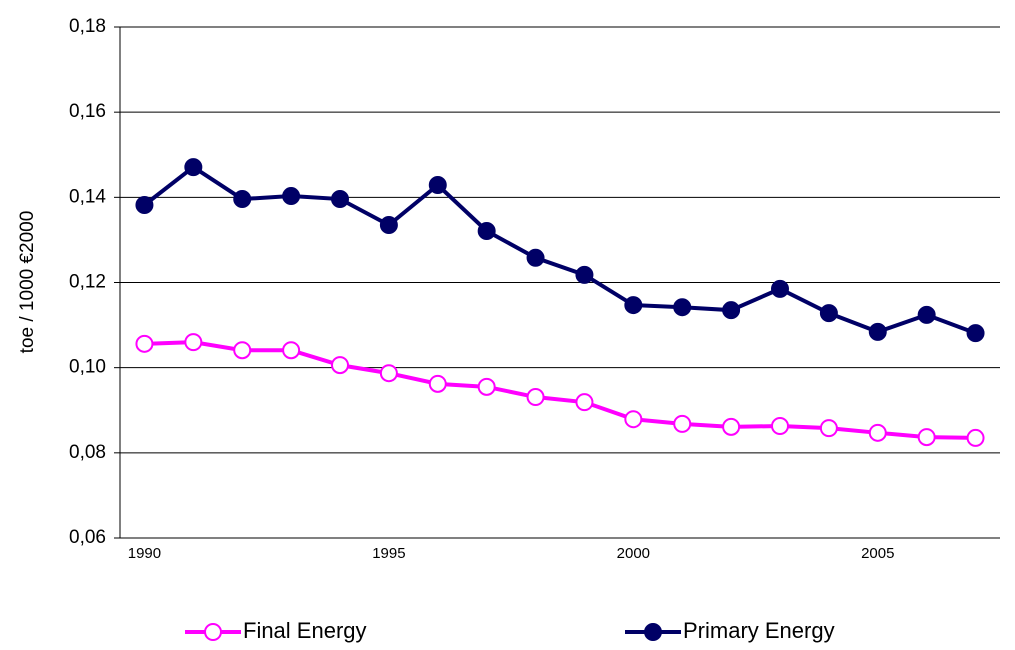  I want to click on x-tick-label: 2000, so click(633, 553).